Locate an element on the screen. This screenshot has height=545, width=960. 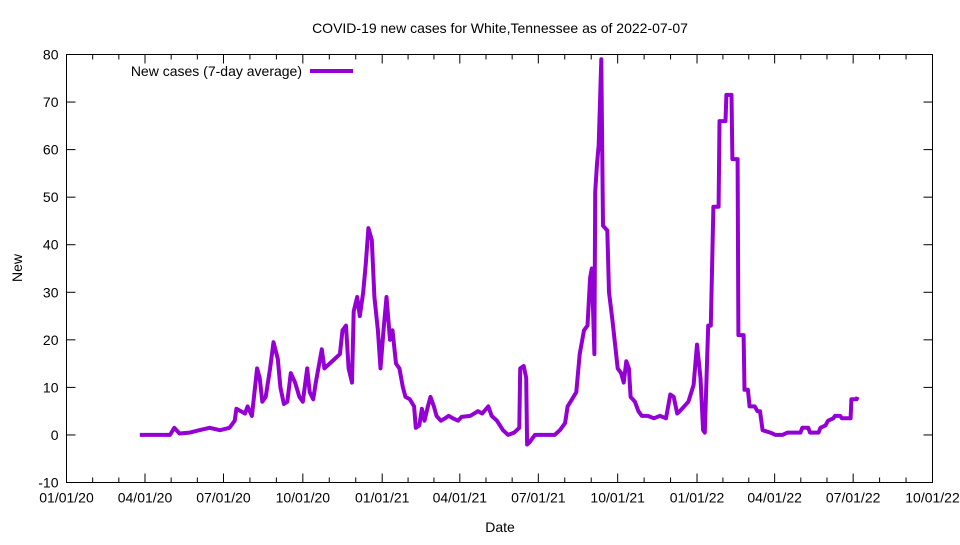
x-tick-label: 07/01/21 is located at coordinates (538, 498).